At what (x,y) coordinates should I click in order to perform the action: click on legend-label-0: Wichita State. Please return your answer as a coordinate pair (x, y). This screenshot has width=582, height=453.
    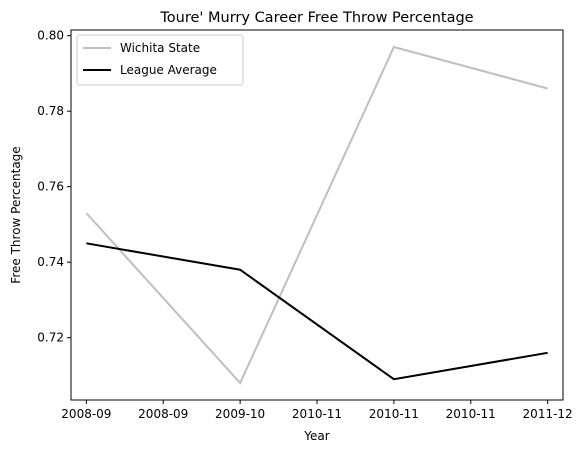
    Looking at the image, I should click on (160, 48).